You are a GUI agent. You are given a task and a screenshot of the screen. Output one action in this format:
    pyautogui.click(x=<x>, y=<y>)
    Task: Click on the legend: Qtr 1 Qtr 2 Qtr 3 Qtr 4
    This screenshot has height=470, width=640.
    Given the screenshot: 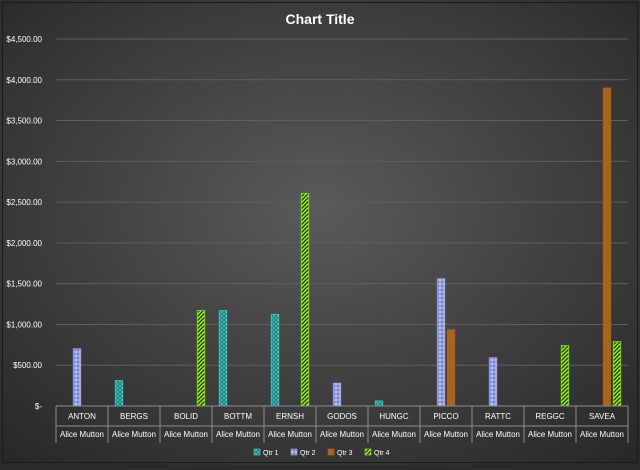 What is the action you would take?
    pyautogui.click(x=321, y=452)
    